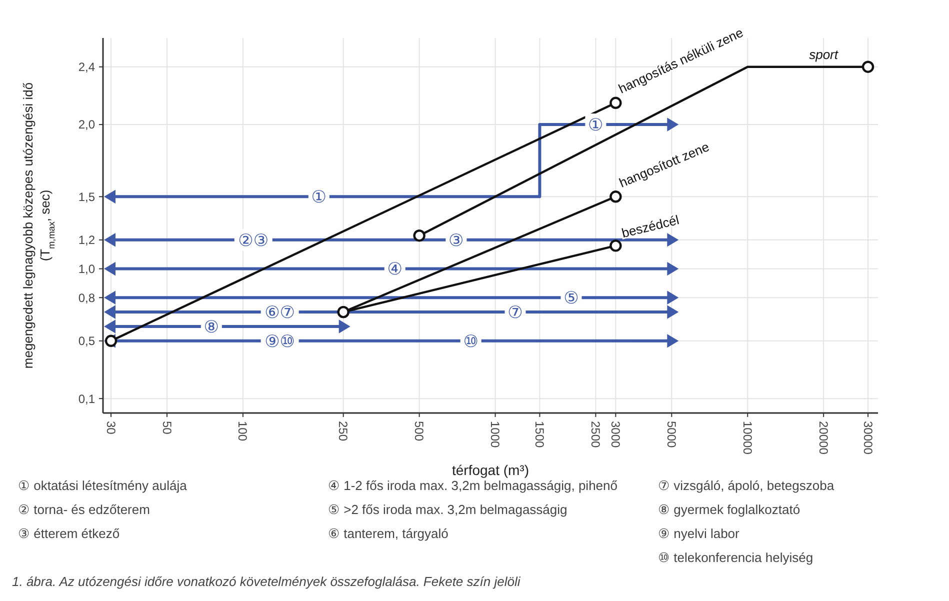  Describe the element at coordinates (87, 125) in the screenshot. I see `y-tick-label: 2,0` at that location.